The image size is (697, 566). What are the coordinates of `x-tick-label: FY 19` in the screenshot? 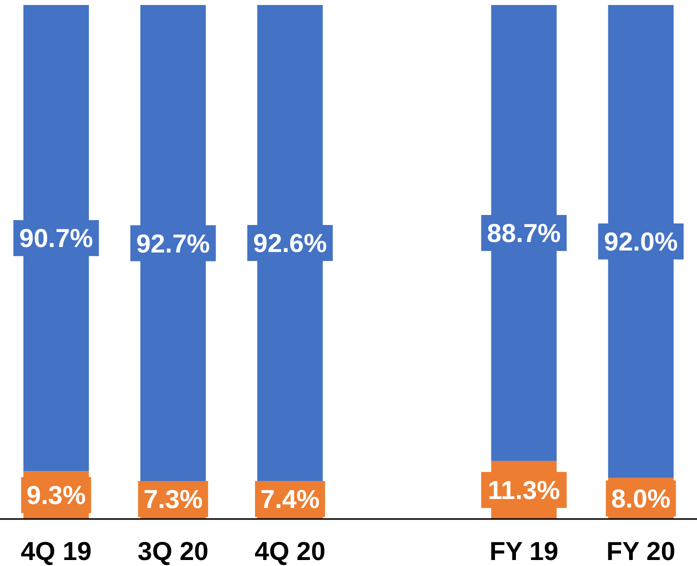 It's located at (523, 551).